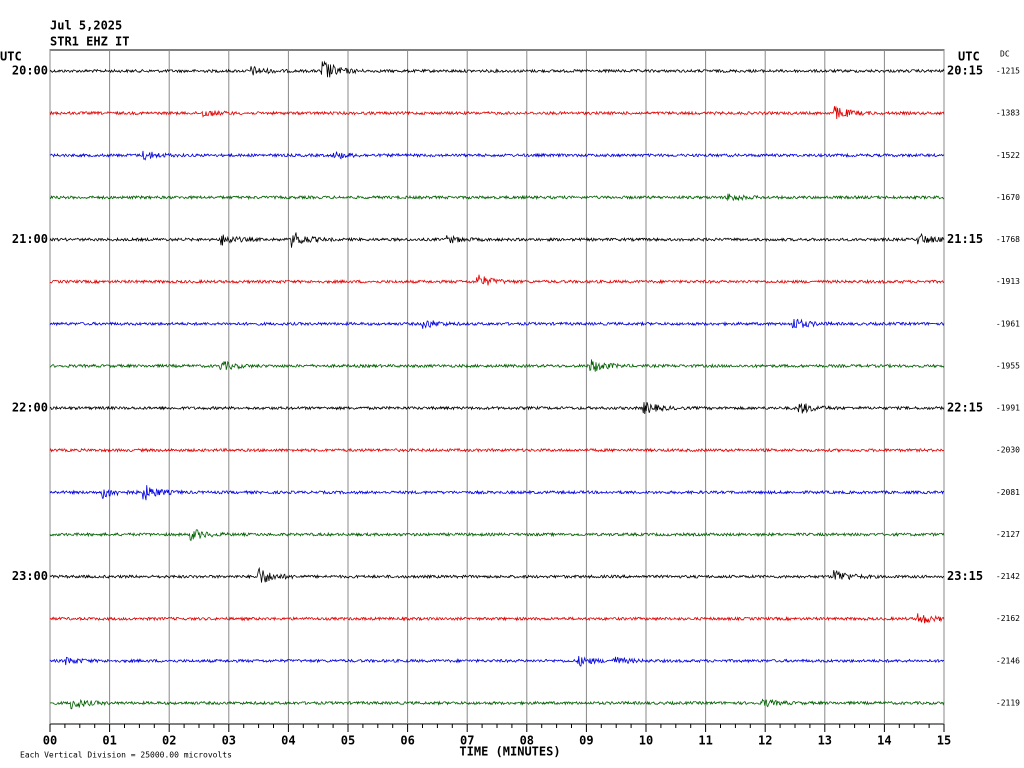  I want to click on left-hour-label: 23:00, so click(30, 576).